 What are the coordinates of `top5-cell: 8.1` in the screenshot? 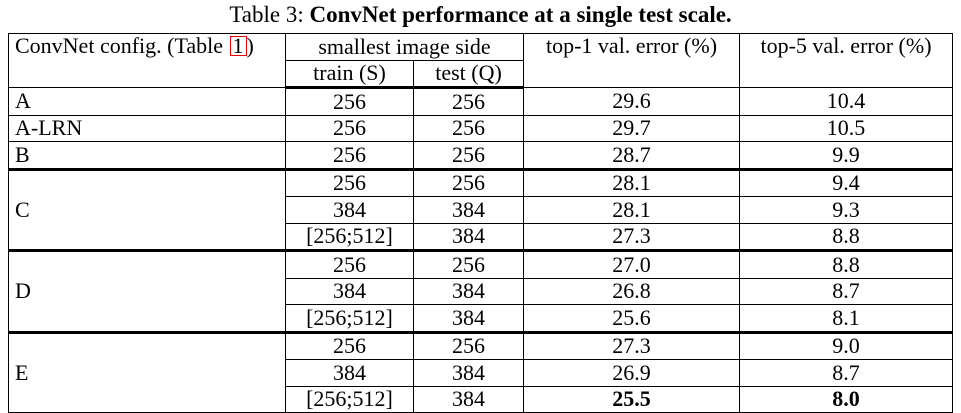 It's located at (846, 318).